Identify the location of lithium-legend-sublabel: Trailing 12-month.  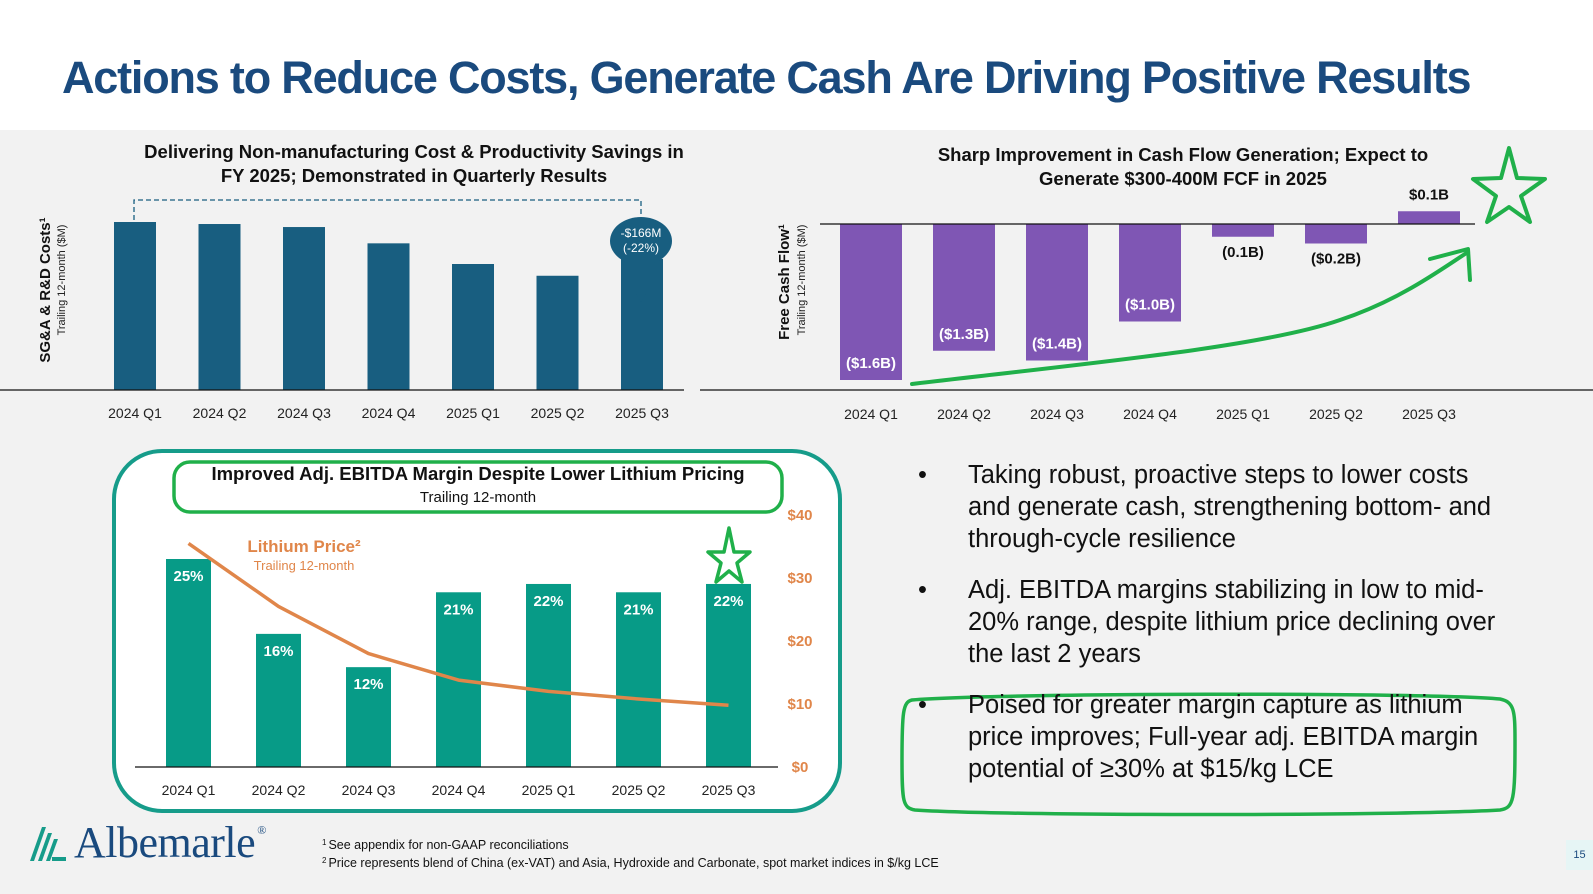
(304, 565).